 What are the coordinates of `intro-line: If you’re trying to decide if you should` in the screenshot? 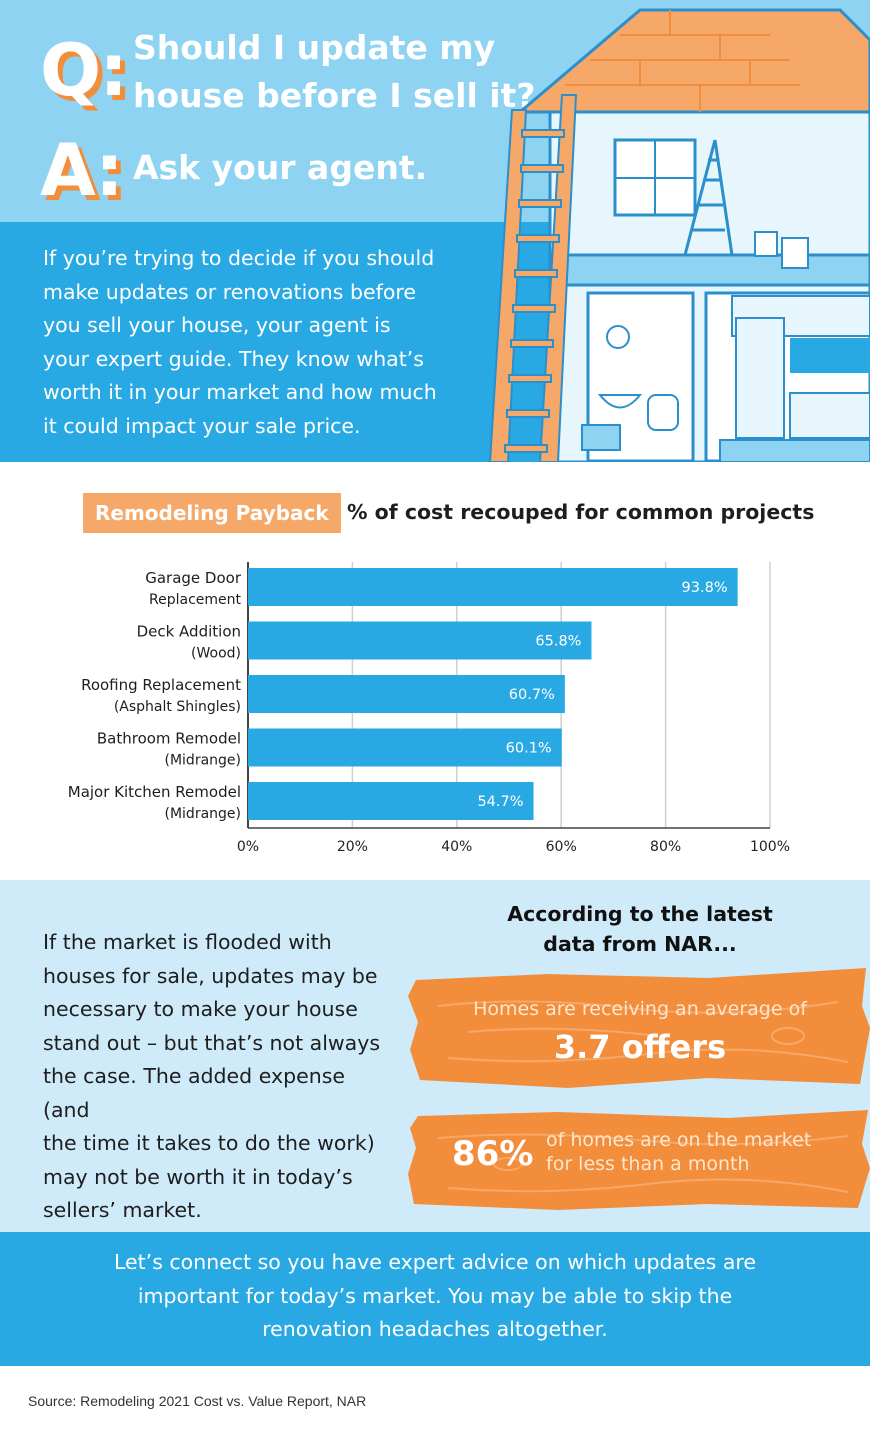 It's located at (239, 258).